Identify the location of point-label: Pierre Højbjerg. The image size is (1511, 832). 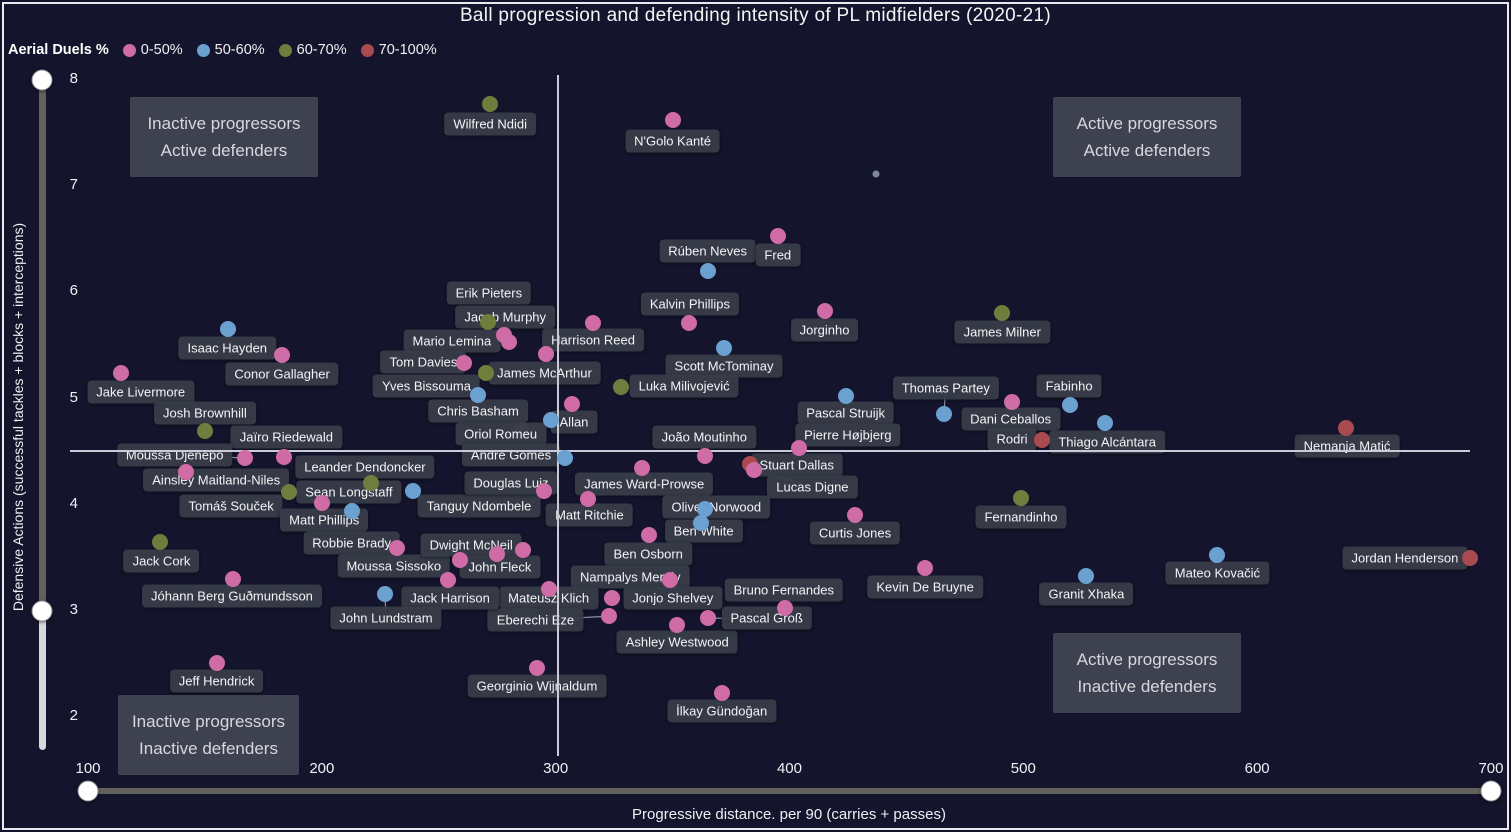
(848, 435).